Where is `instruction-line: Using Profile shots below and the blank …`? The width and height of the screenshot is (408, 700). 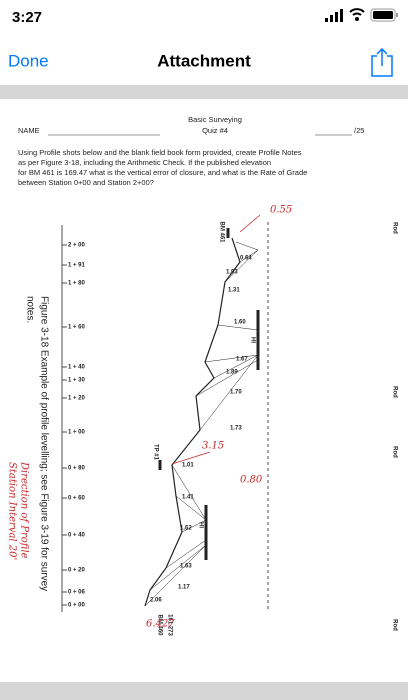
instruction-line: Using Profile shots below and the blank … is located at coordinates (160, 152).